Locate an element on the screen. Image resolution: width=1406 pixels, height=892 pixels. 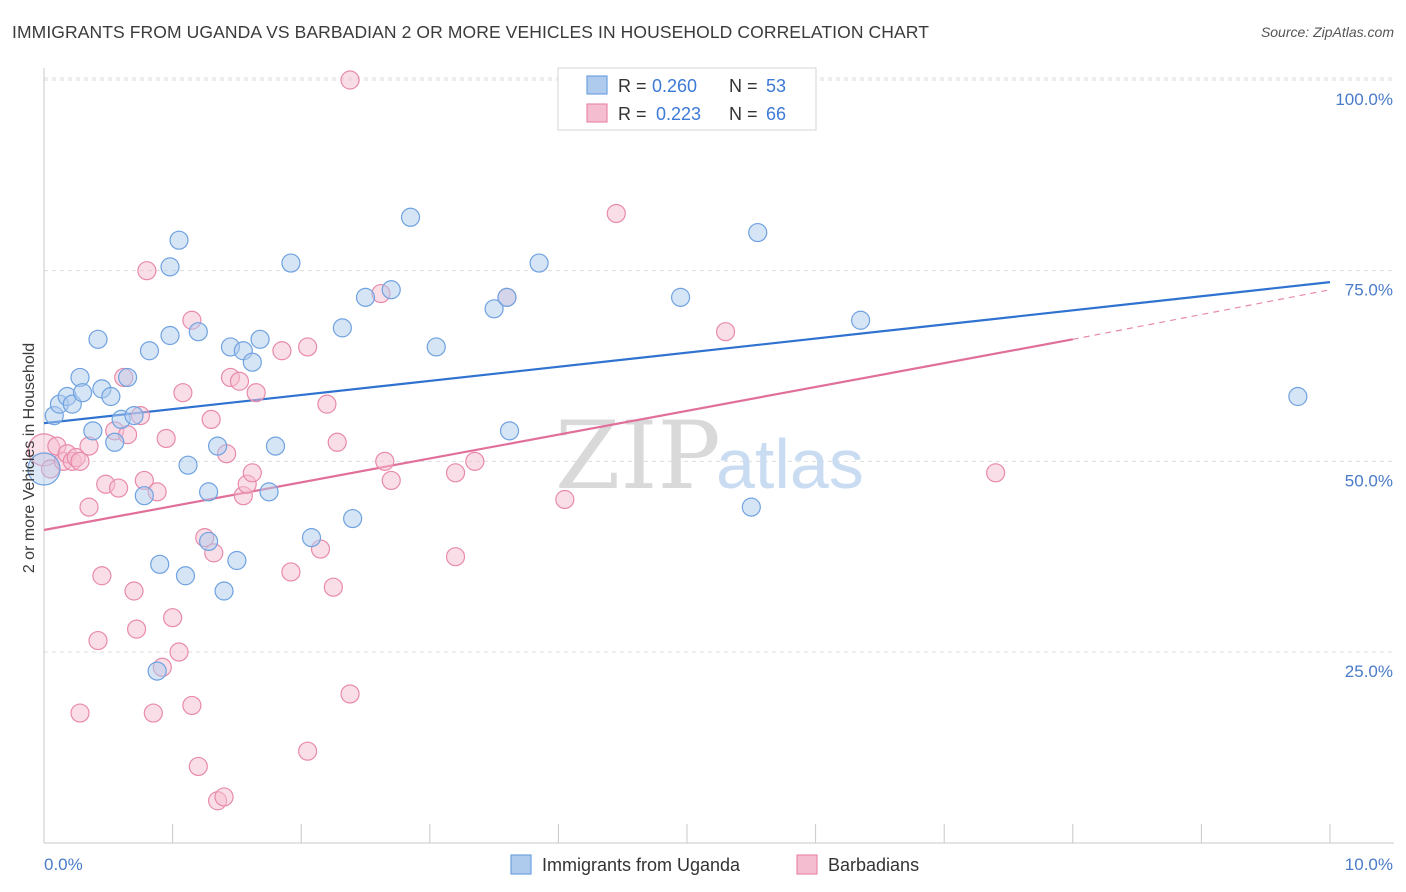
y-tick-label: 75.0% is located at coordinates (1369, 290).